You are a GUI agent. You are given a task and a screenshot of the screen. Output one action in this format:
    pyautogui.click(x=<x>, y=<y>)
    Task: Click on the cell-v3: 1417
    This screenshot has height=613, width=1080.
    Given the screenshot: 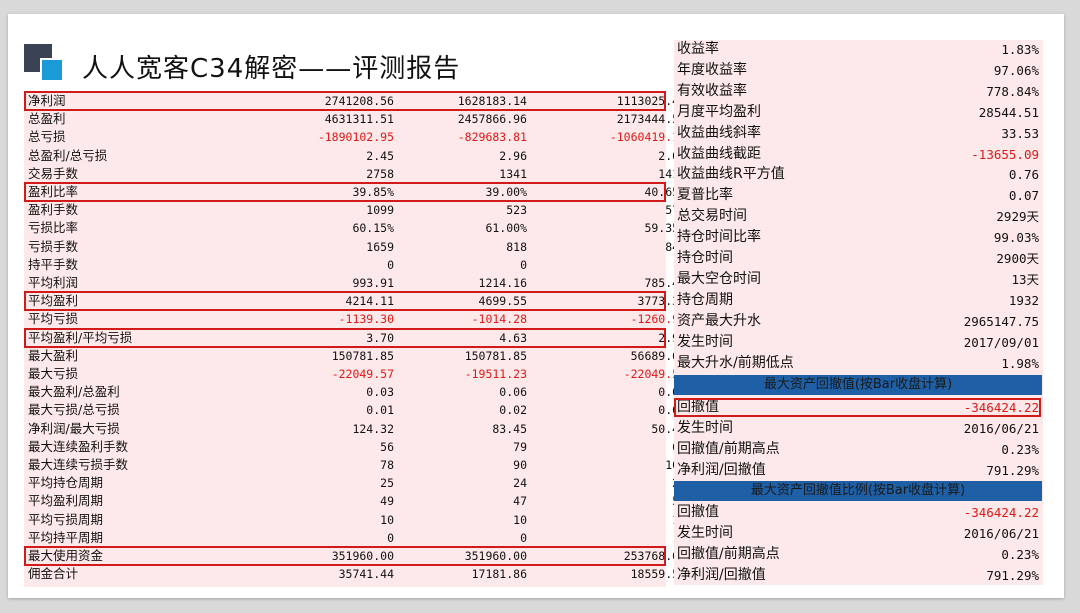 What is the action you would take?
    pyautogui.click(x=672, y=173)
    